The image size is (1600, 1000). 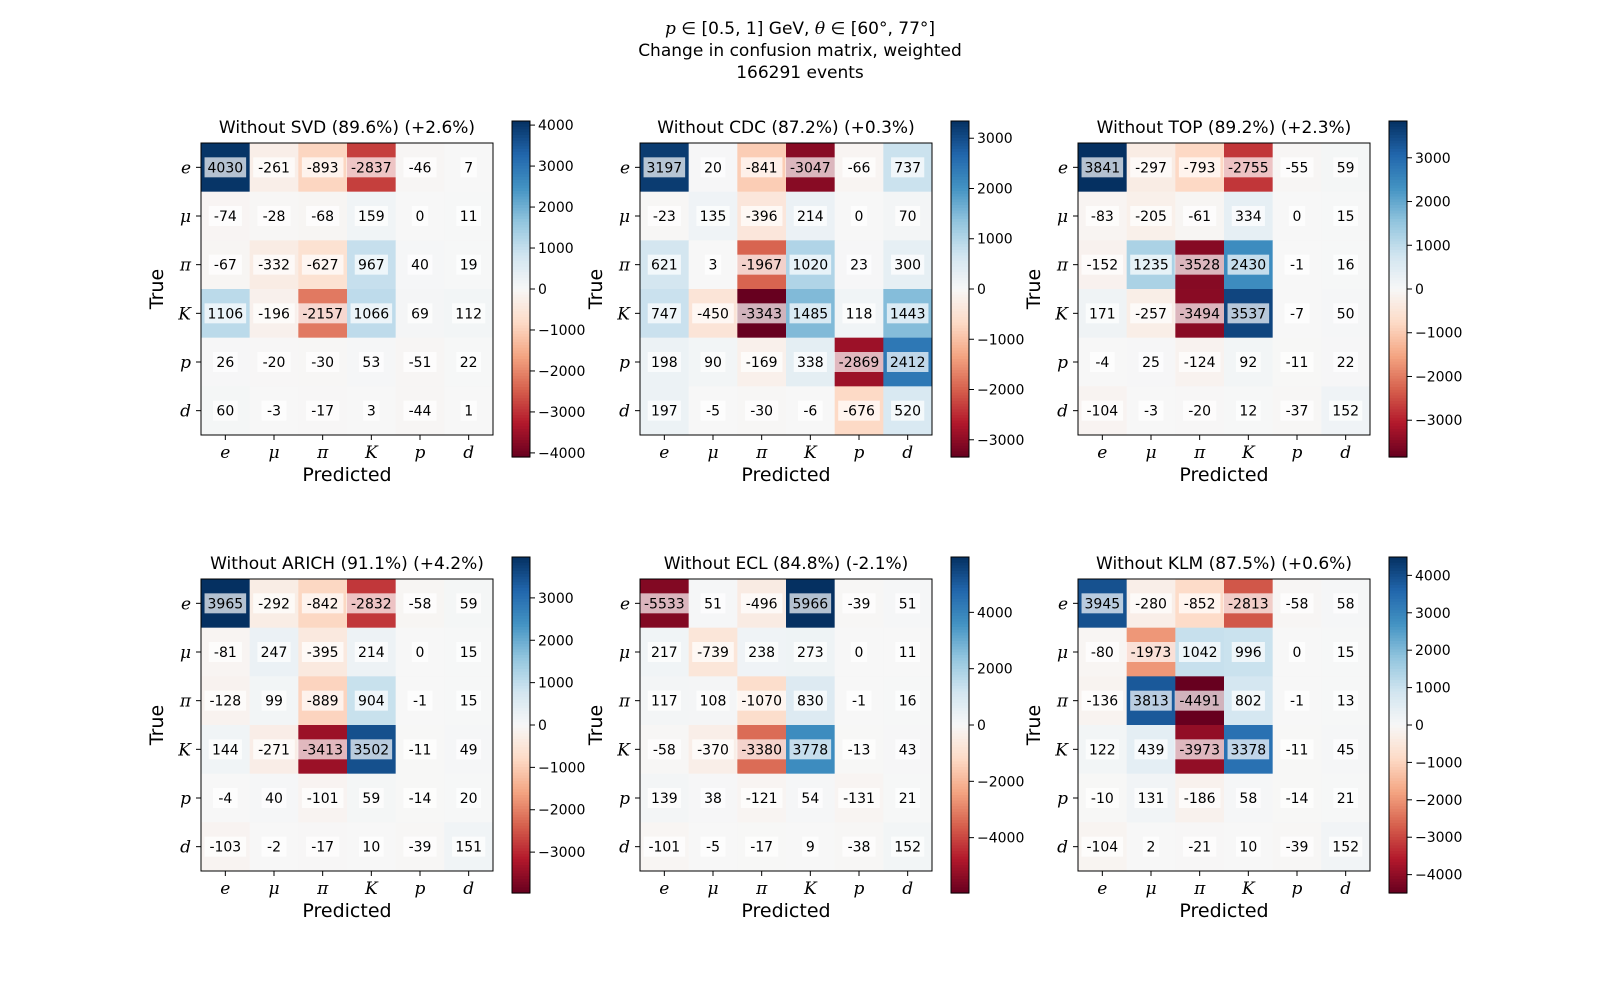 What do you see at coordinates (1297, 453) in the screenshot?
I see `x-tick-label: p` at bounding box center [1297, 453].